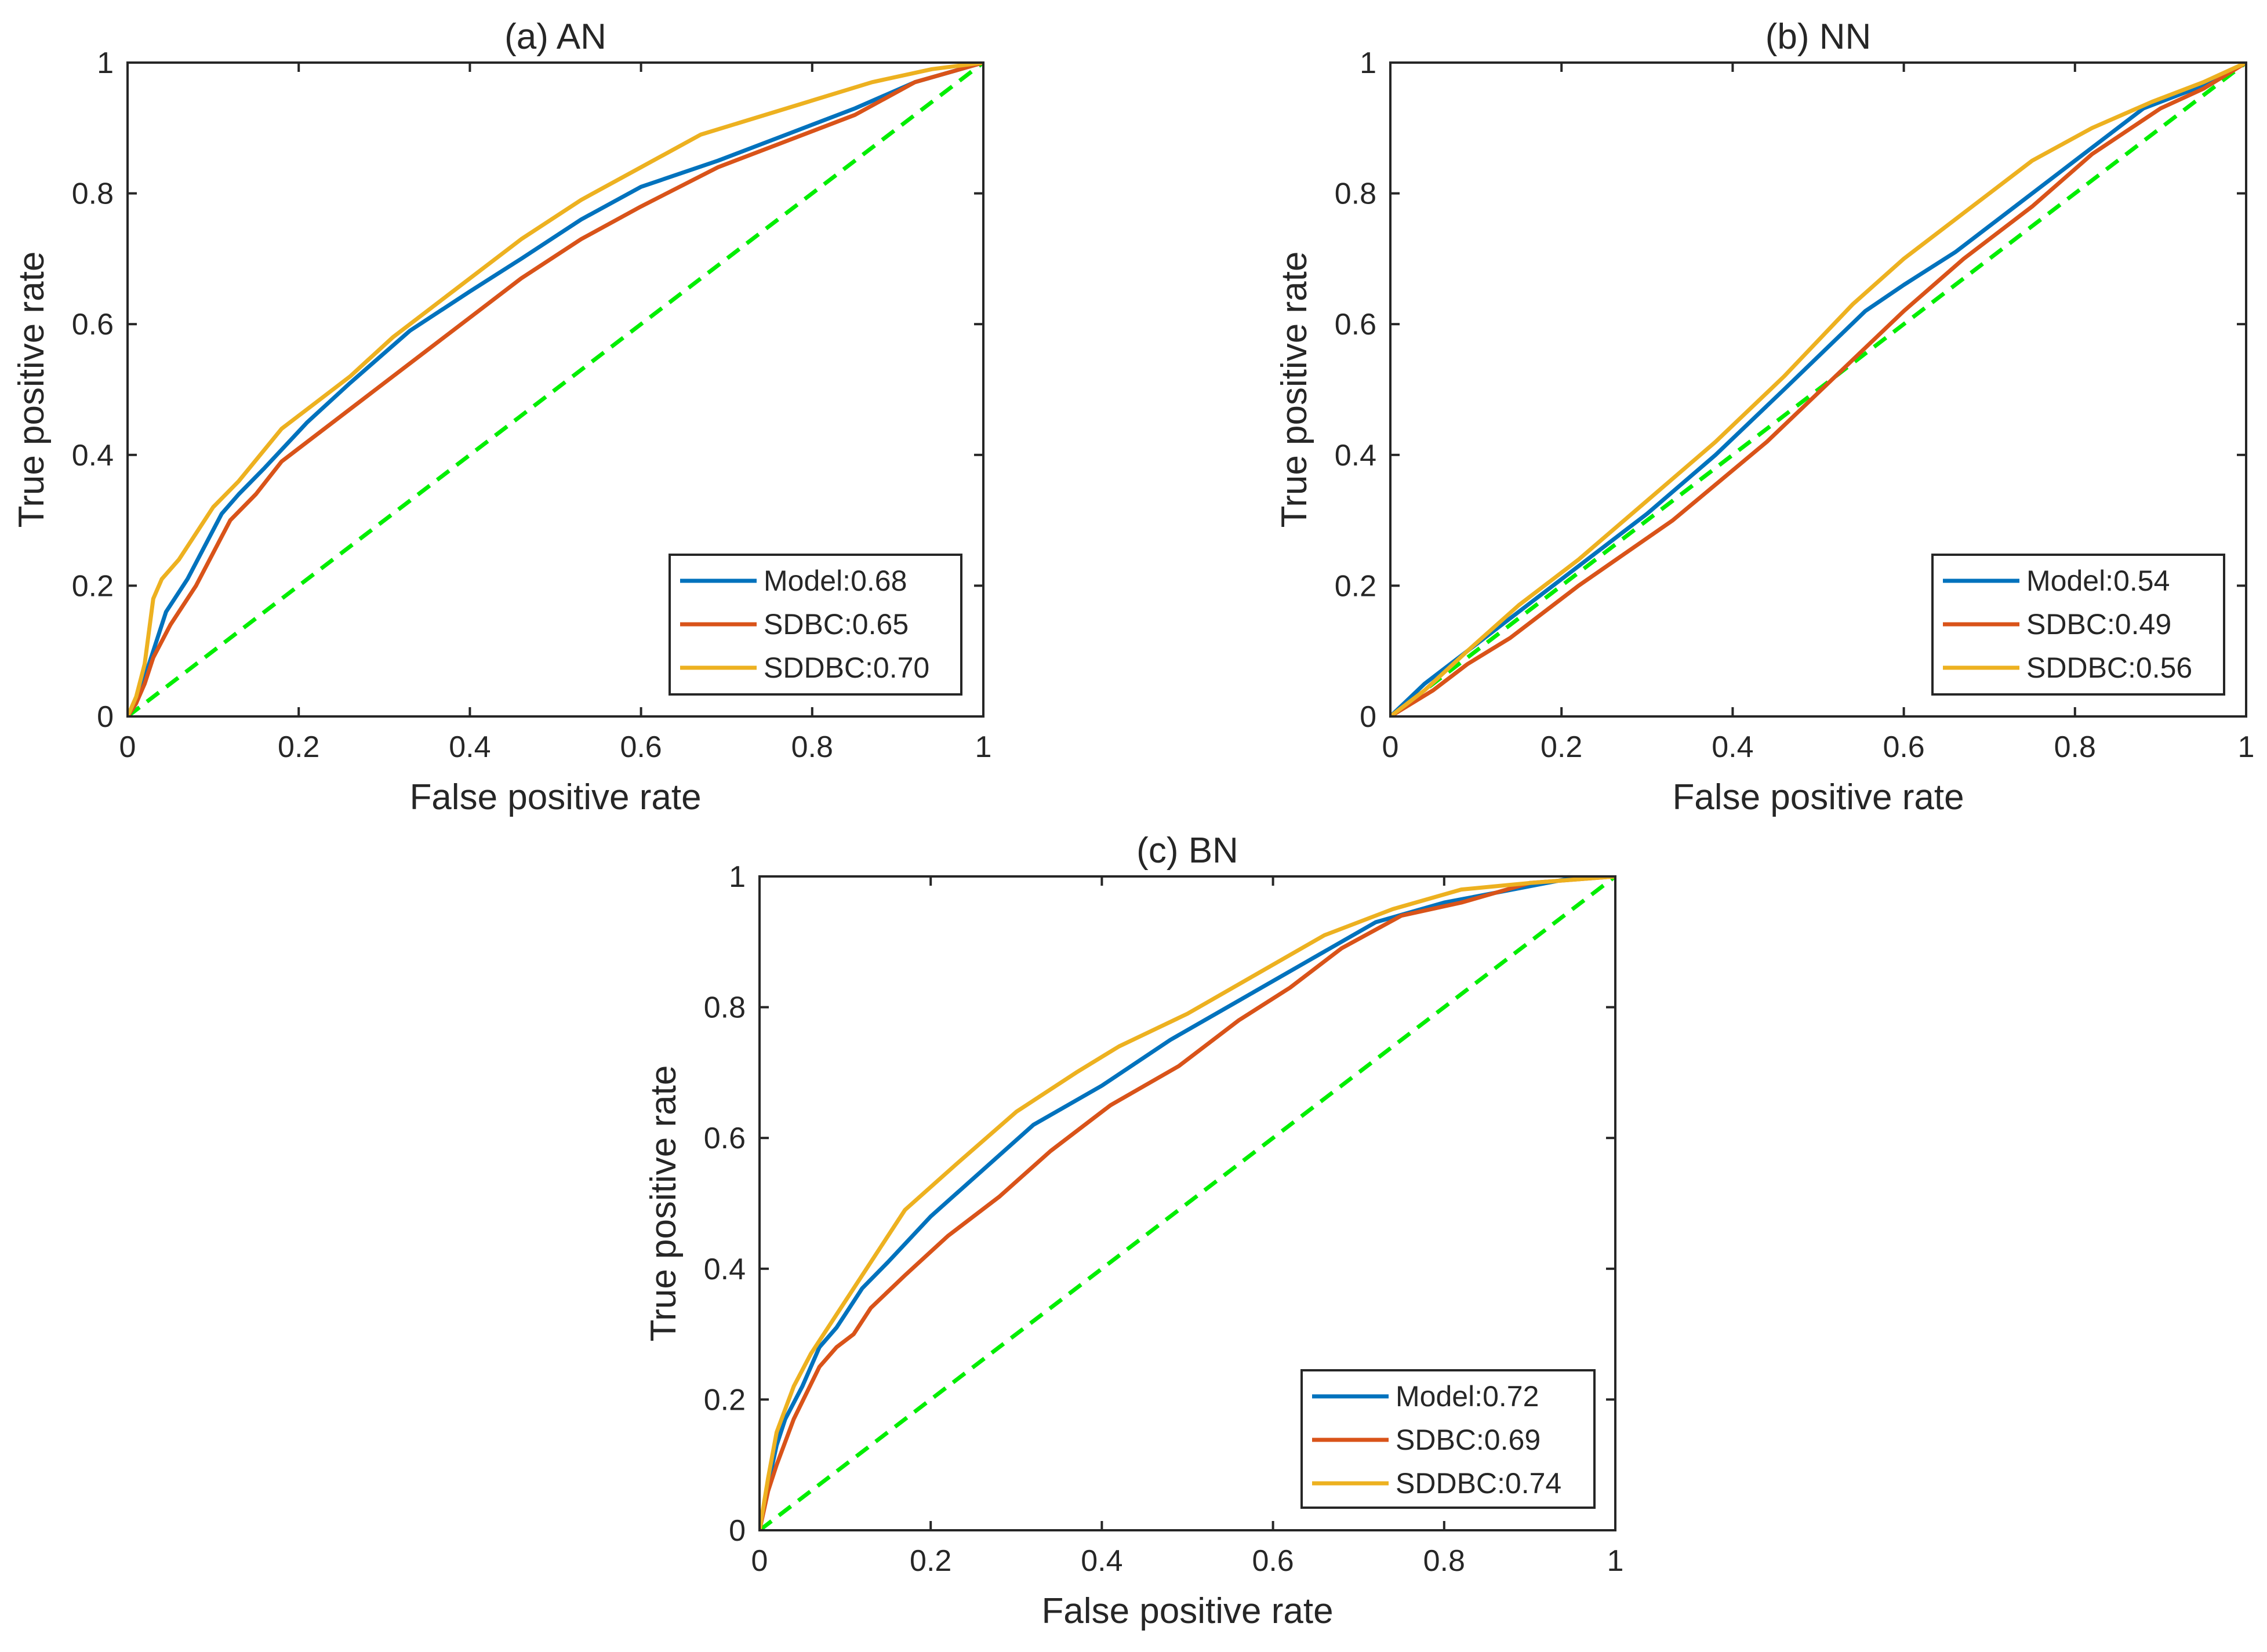  I want to click on legend: Model:0.54 SDBC:0.49 SDDBC:0.56, so click(2078, 625).